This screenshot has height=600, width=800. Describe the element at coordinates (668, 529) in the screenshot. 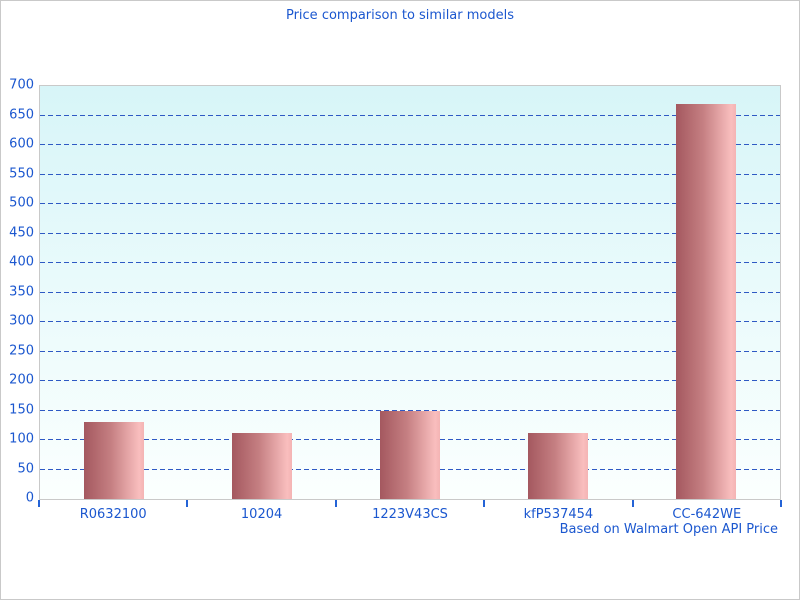

I see `chart-footnote: Based on Walmart Open API Price` at that location.